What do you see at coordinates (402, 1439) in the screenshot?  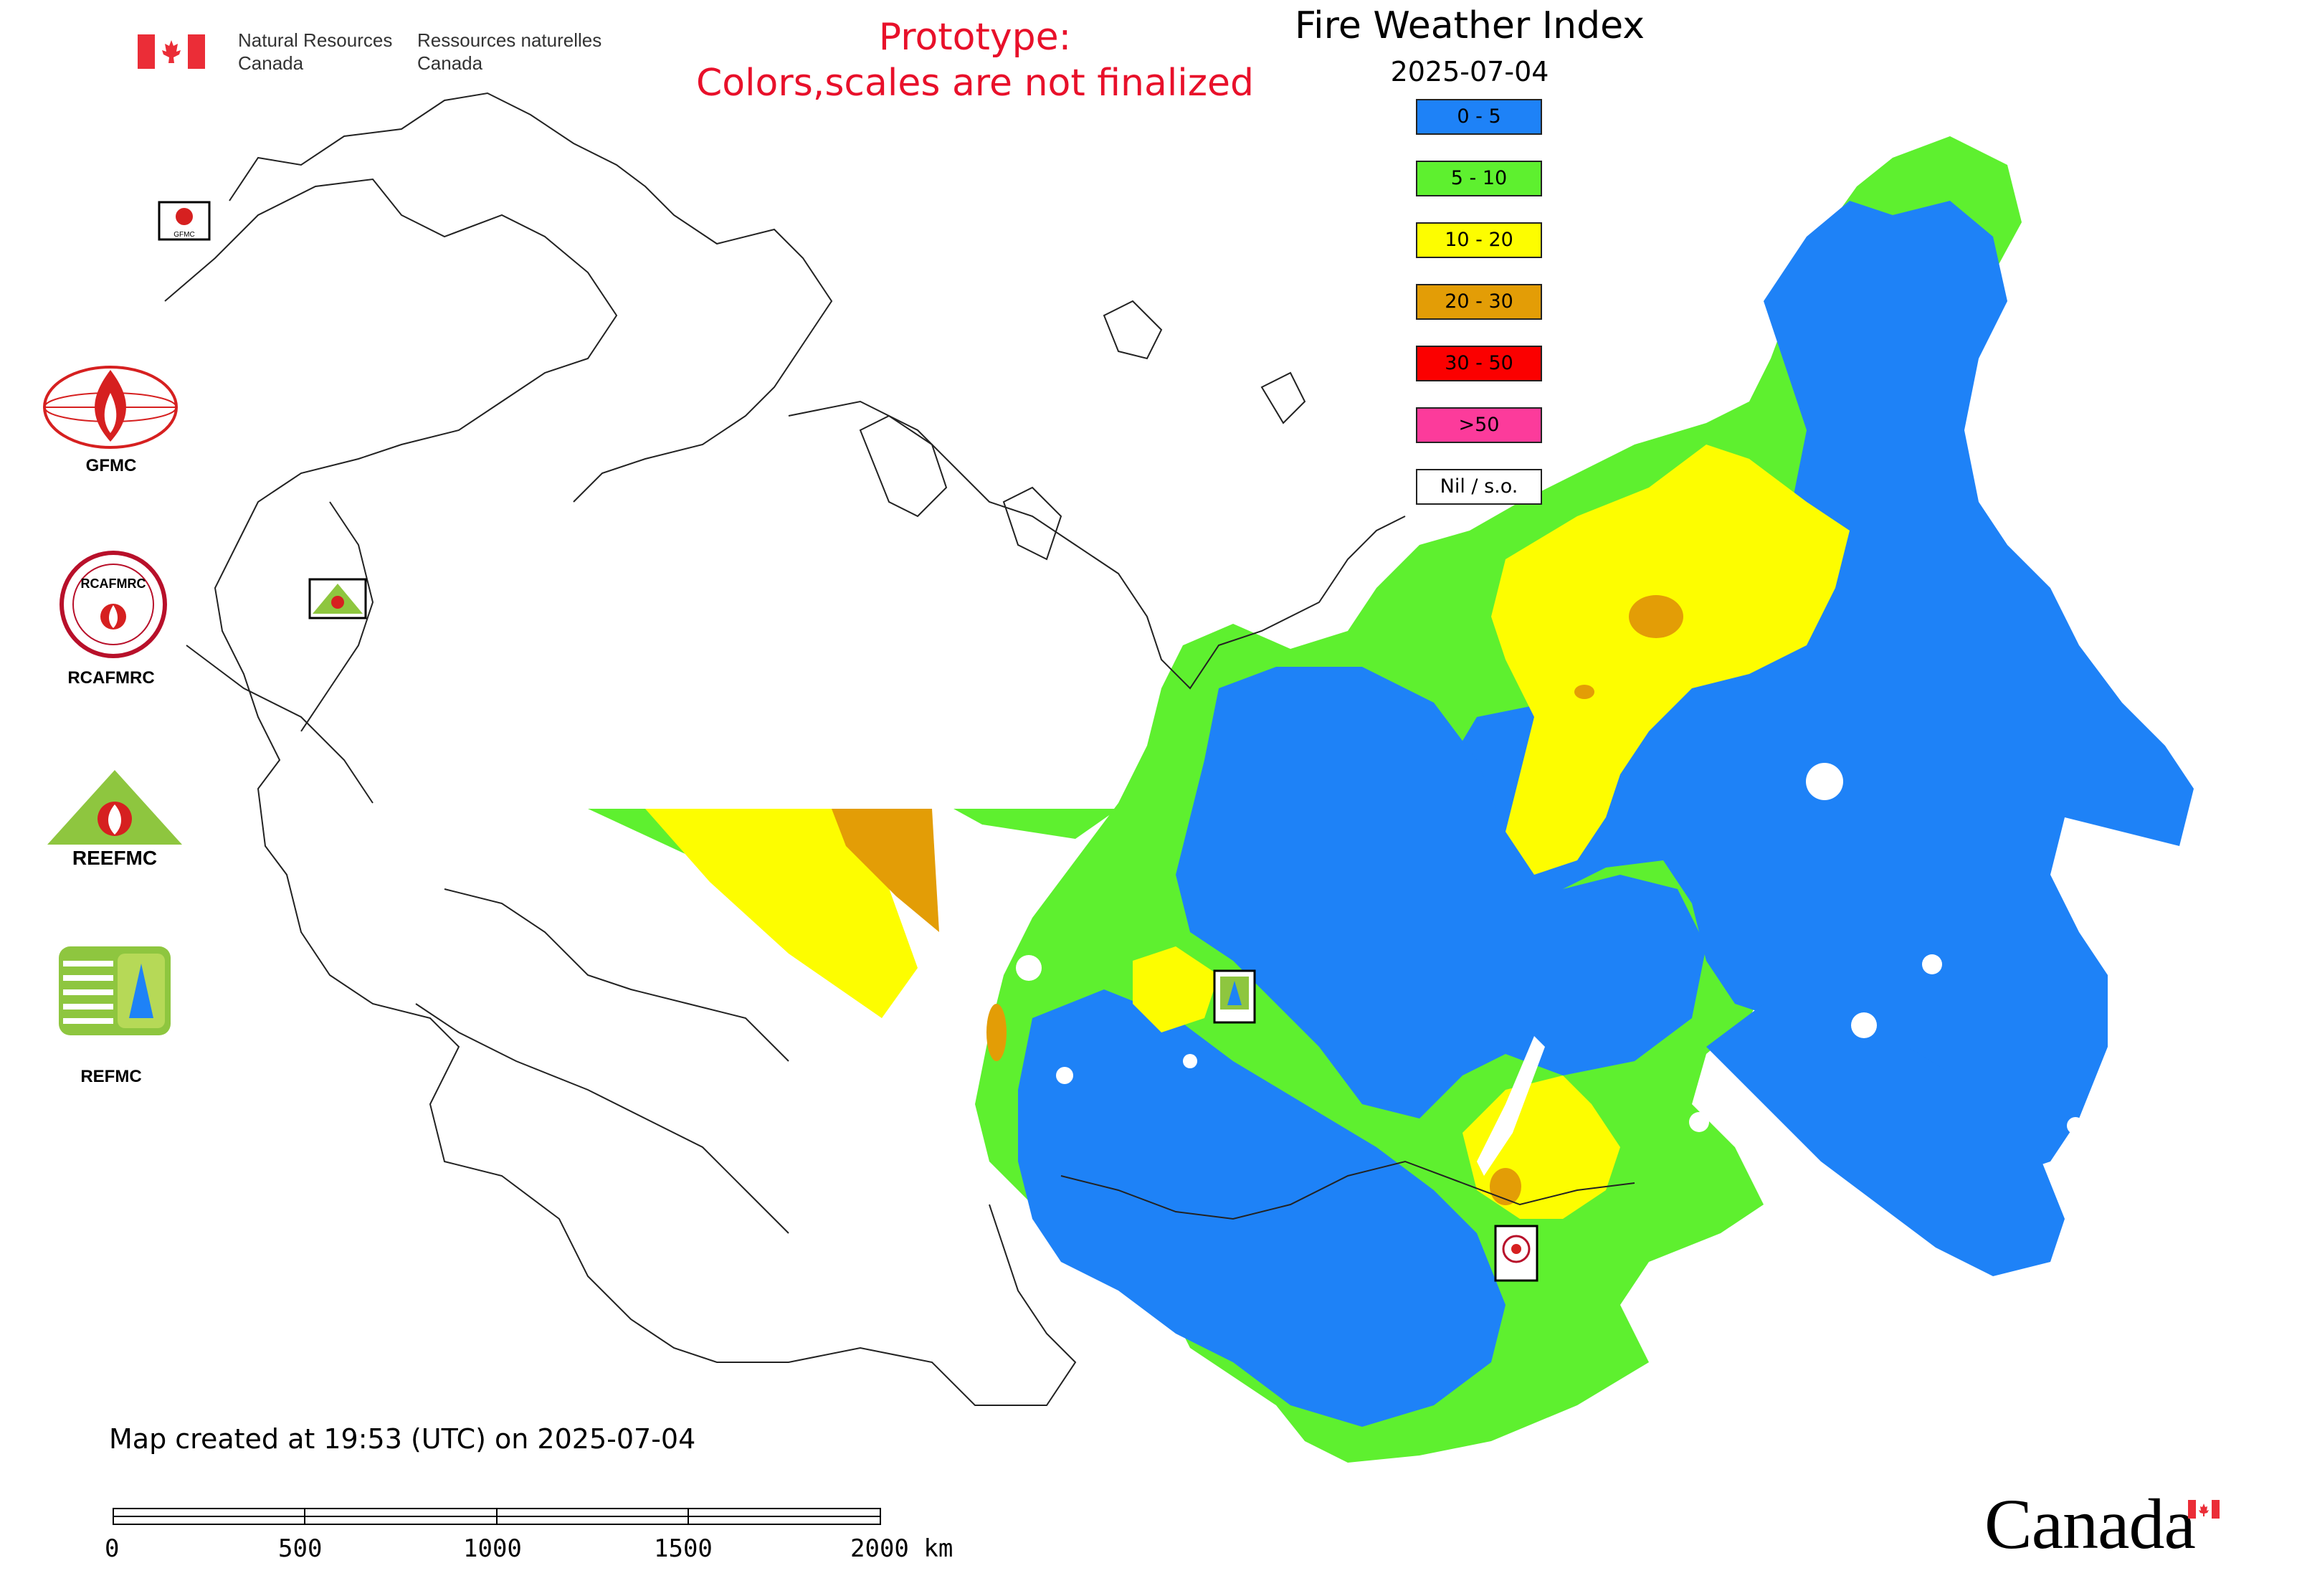 I see `map-created-timestamp: Map created at 19:53 (UTC) on 2025-07-04` at bounding box center [402, 1439].